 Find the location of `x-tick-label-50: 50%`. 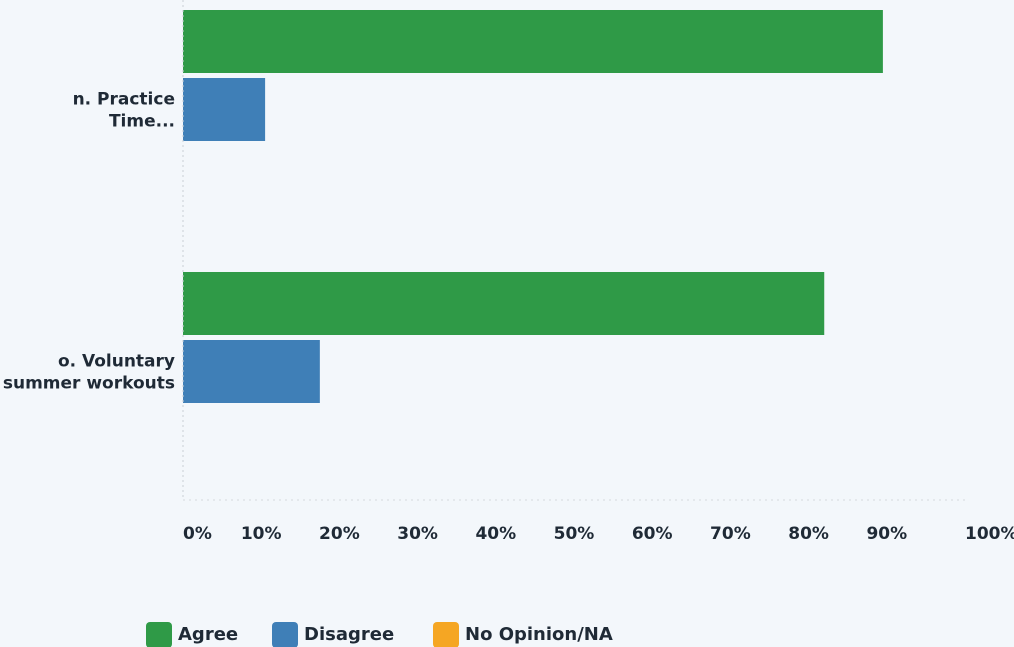

x-tick-label-50: 50% is located at coordinates (574, 534).